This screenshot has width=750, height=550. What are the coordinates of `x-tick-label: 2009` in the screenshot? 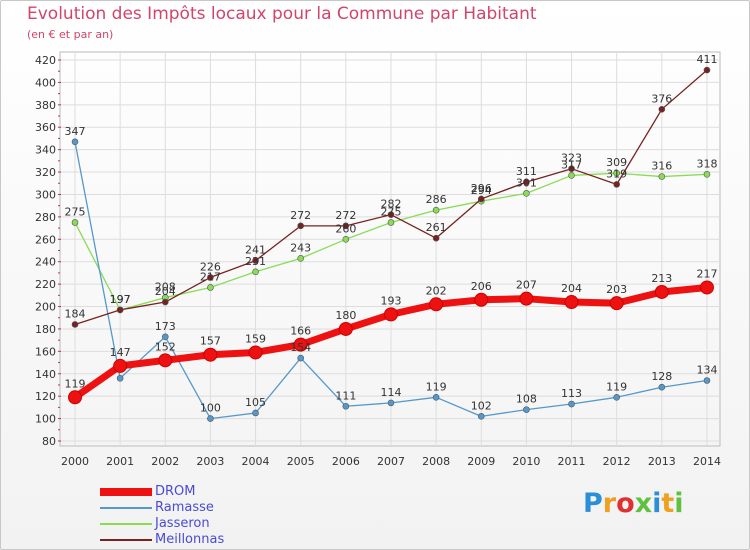 It's located at (481, 461).